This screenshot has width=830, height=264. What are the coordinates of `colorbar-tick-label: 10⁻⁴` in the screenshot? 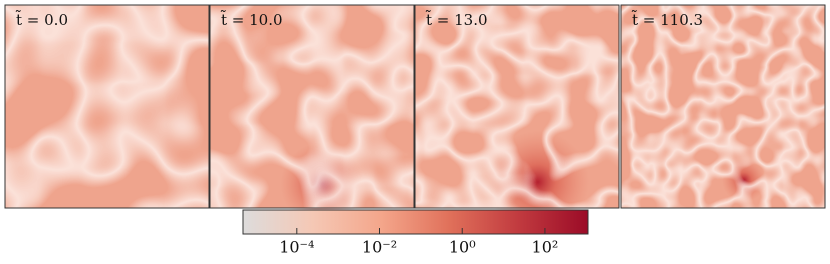 It's located at (296, 247).